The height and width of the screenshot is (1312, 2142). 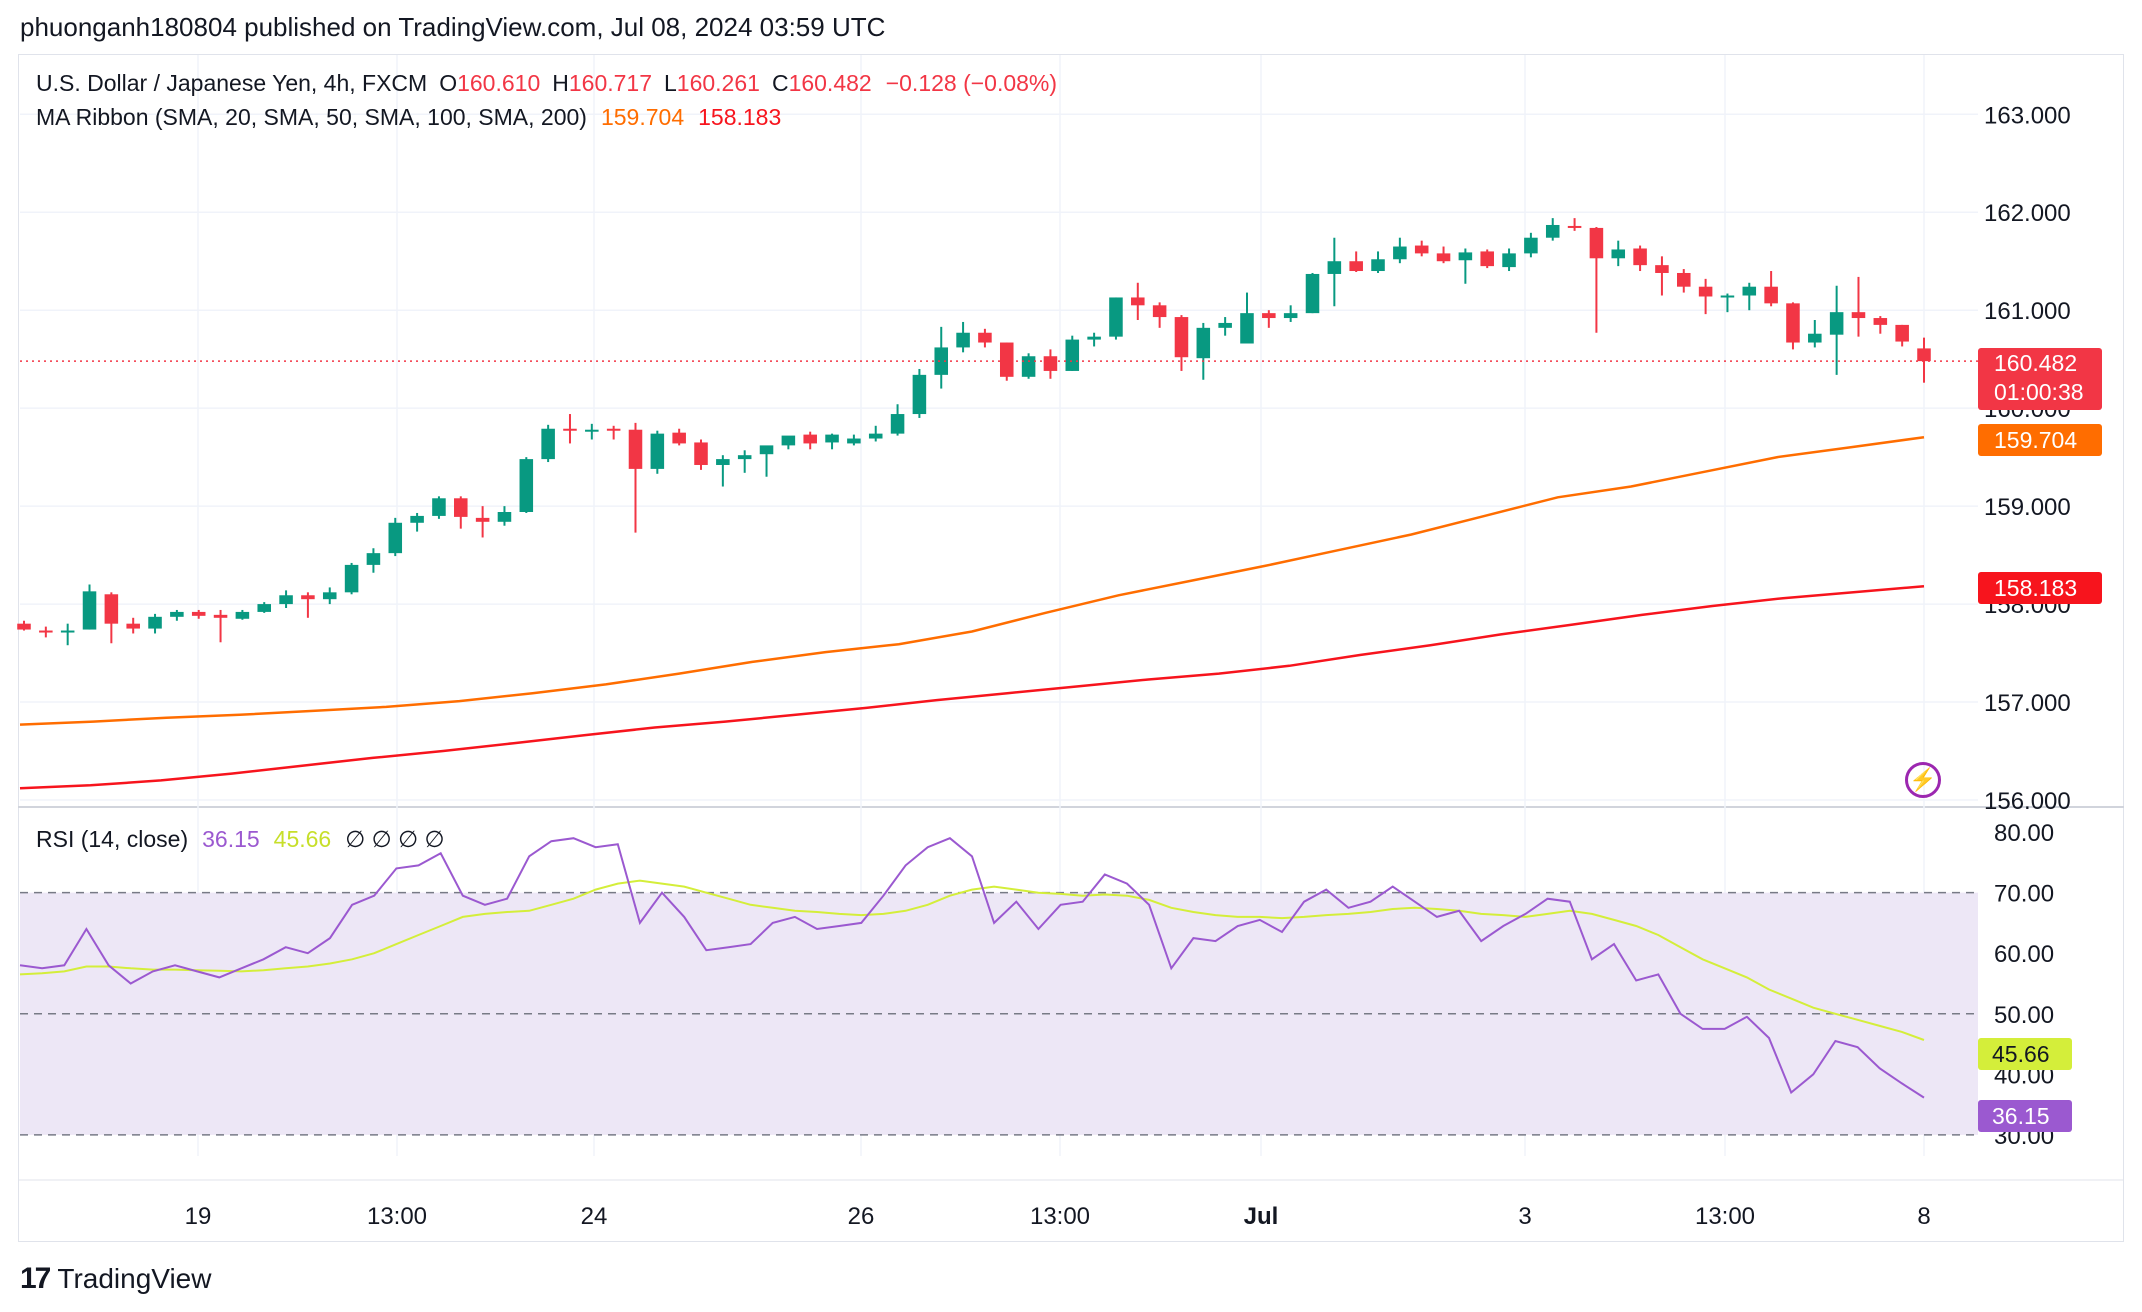 I want to click on rsi-tick-label: 50.00, so click(x=2024, y=1015).